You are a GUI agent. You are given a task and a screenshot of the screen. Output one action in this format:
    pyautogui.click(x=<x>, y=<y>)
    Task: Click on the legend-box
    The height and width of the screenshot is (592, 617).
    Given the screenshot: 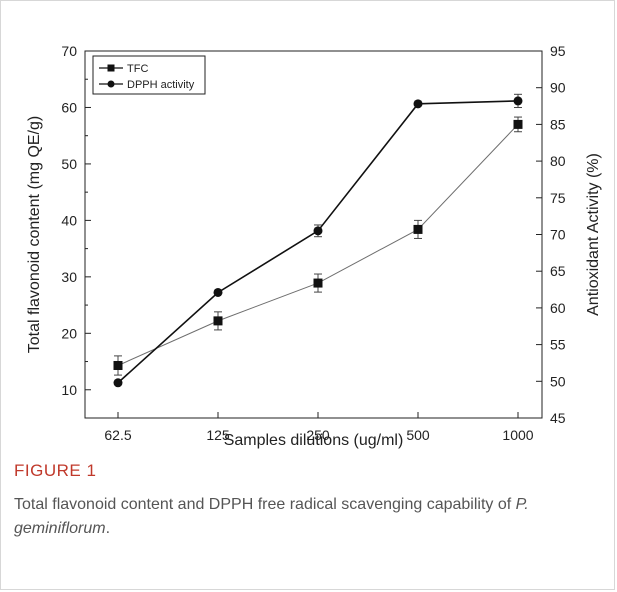 What is the action you would take?
    pyautogui.click(x=149, y=75)
    